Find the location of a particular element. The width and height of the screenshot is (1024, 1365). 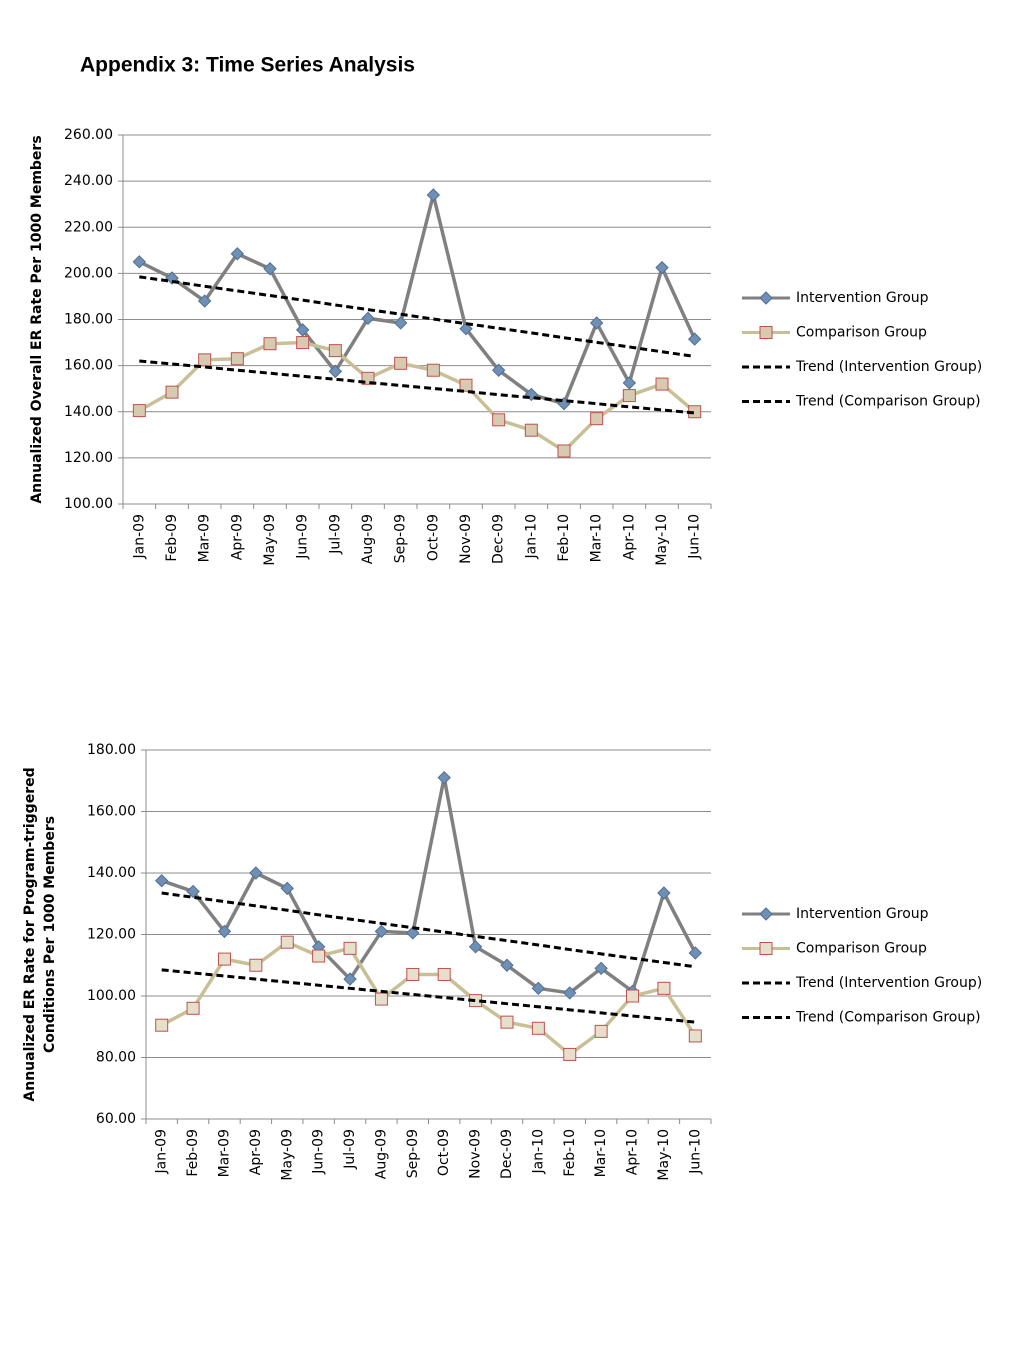

legend-label: Intervention Group is located at coordinates (862, 298).